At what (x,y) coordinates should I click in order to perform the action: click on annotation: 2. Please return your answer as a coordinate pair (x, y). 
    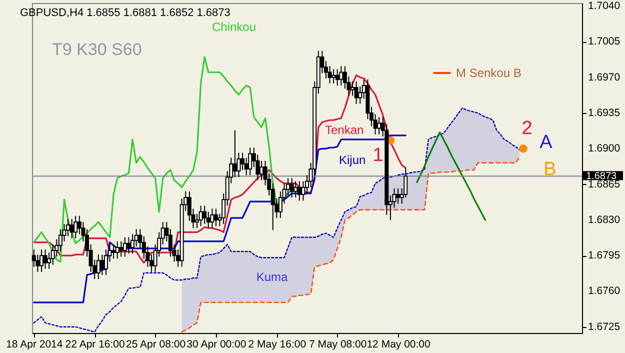
    Looking at the image, I should click on (527, 128).